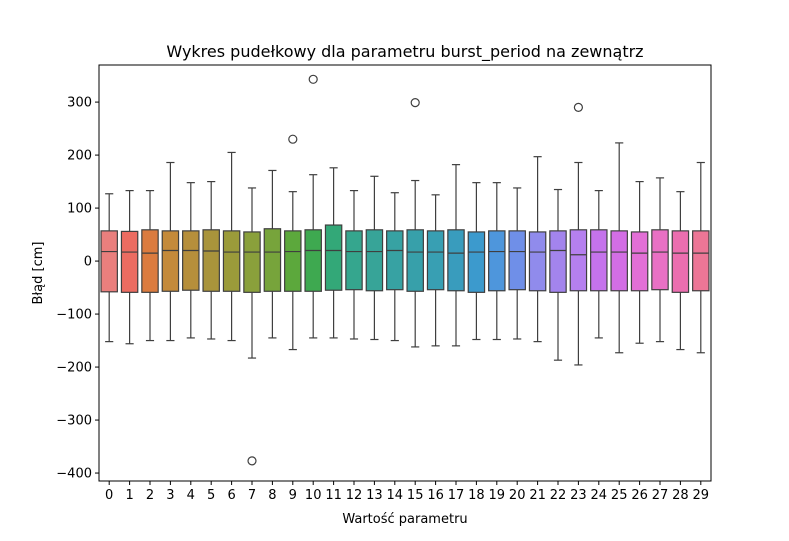 This screenshot has width=789, height=541. What do you see at coordinates (109, 495) in the screenshot?
I see `x-tick-label: 0` at bounding box center [109, 495].